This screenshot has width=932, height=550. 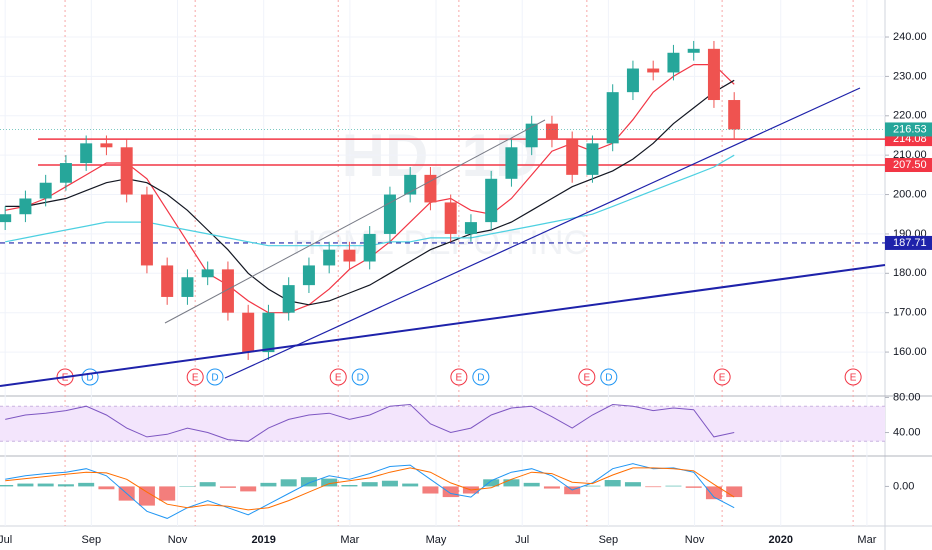 I want to click on y-tick-label: 240.00, so click(x=910, y=37).